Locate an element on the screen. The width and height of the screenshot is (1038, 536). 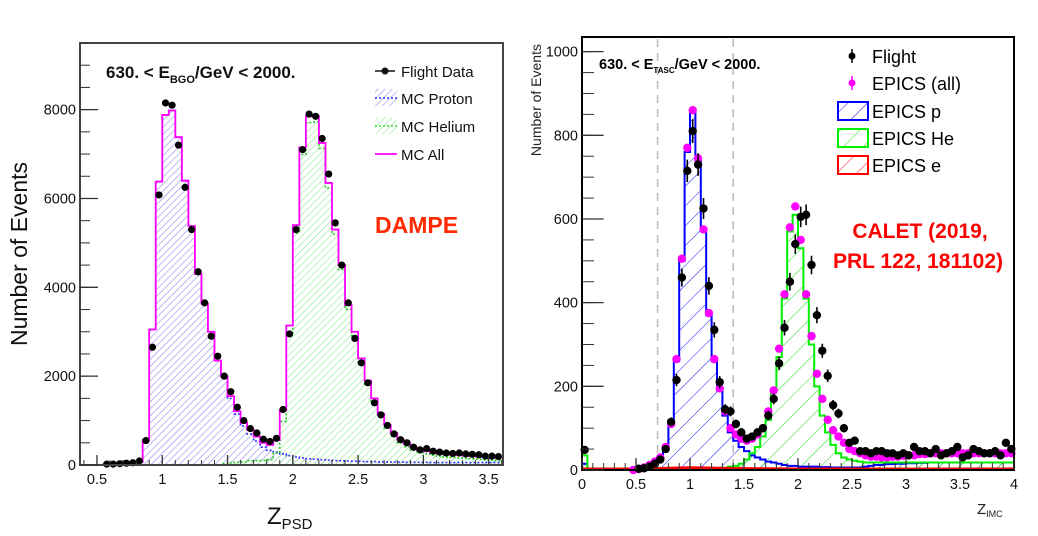
legend-entry-epics-all: EPICS (all) is located at coordinates (904, 84).